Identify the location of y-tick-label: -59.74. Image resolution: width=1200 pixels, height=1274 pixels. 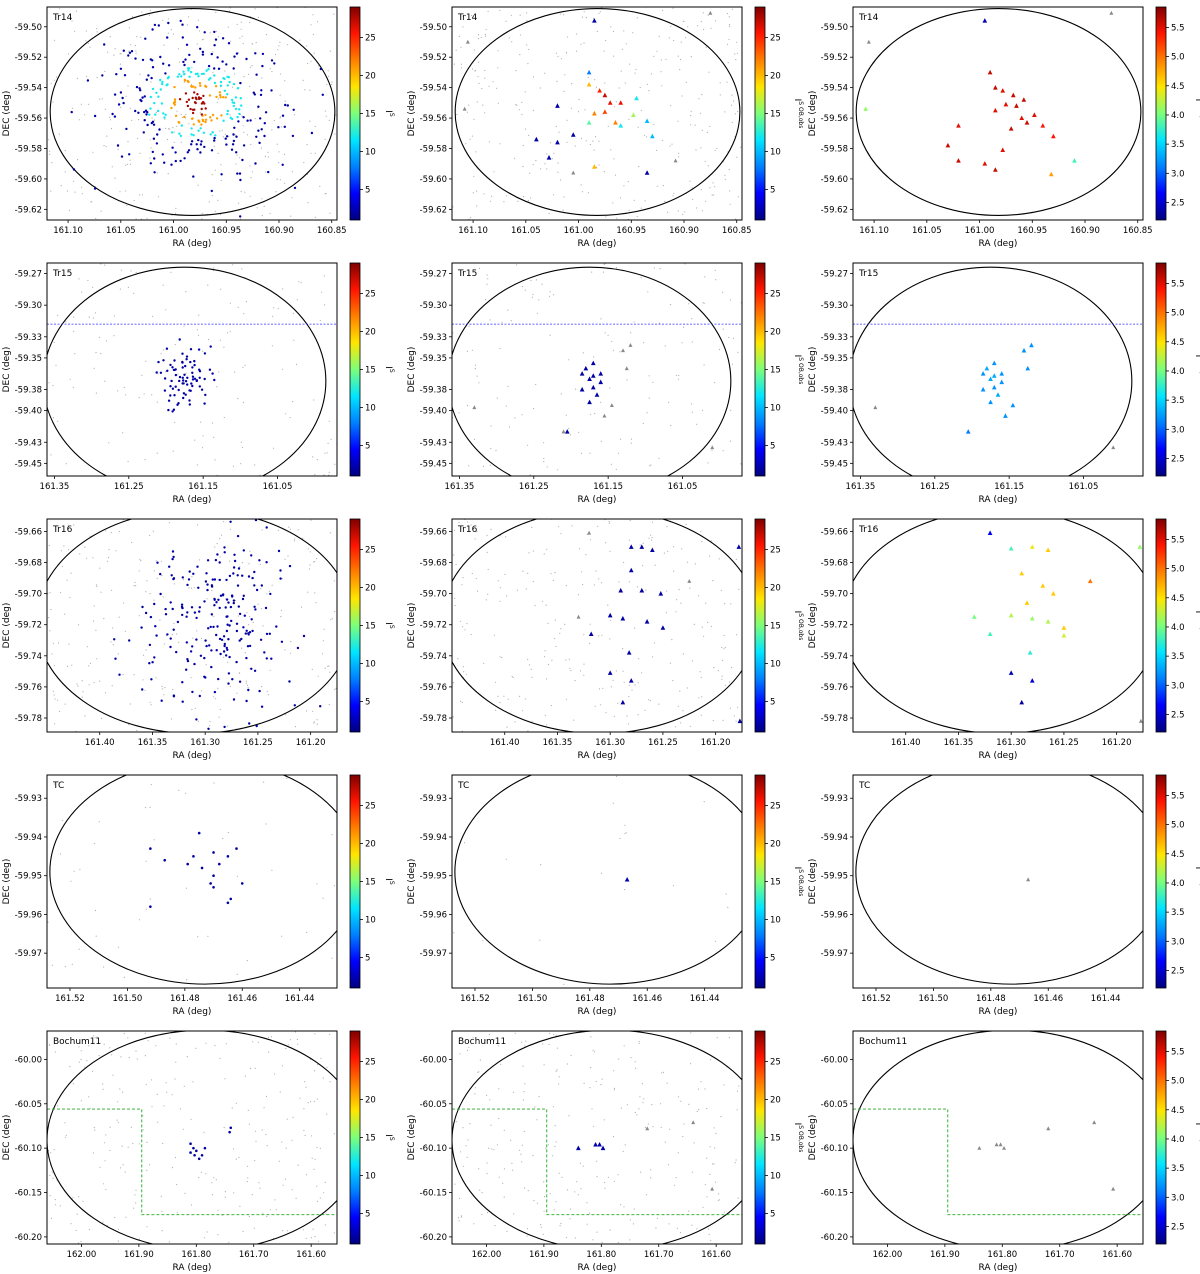
(834, 657).